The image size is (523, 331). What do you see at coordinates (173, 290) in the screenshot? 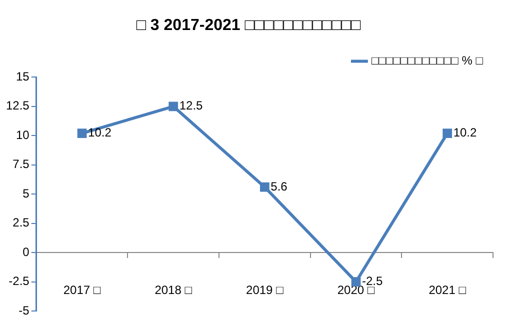
I see `x-tick-label: 2018 □` at bounding box center [173, 290].